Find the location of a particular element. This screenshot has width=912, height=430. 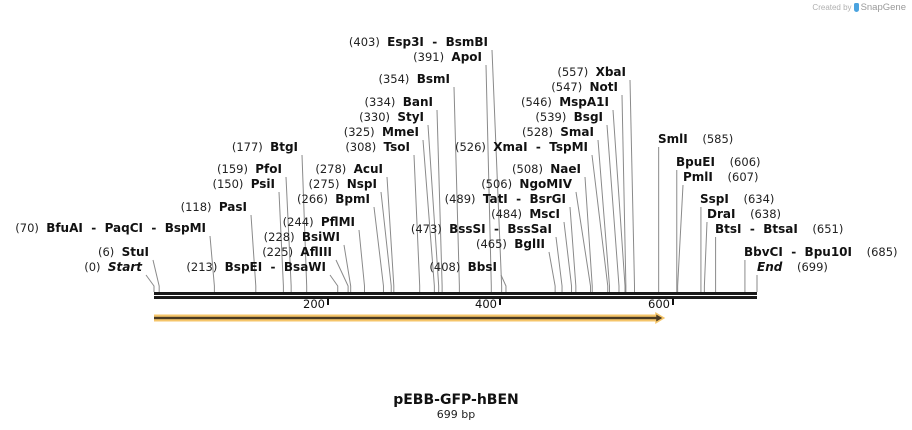

site-label: (403) Esp3I - BsmBI is located at coordinates (418, 42).